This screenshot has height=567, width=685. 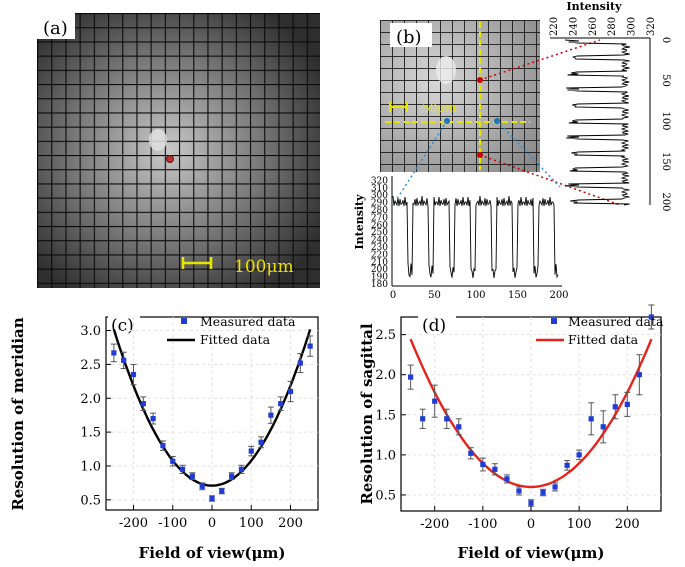 I want to click on legend-c-fitted: Fitted data, so click(x=235, y=339).